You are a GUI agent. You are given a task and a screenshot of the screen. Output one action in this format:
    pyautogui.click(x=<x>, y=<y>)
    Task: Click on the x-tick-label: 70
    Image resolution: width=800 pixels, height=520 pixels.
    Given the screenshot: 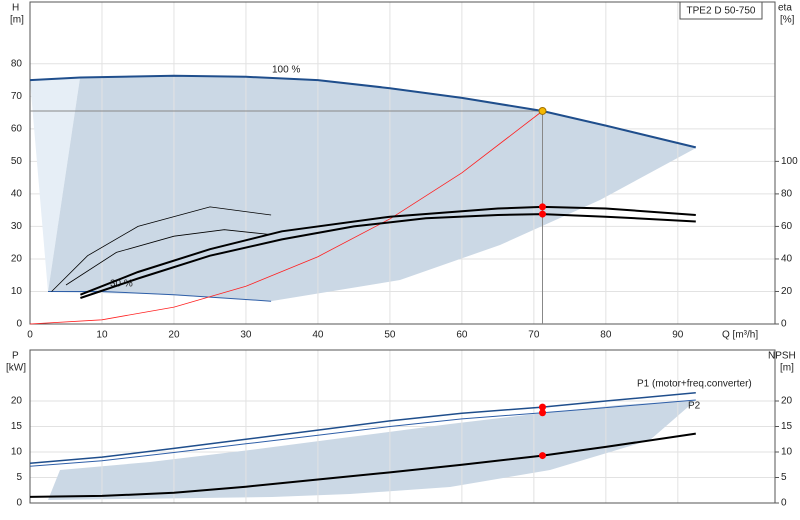 What is the action you would take?
    pyautogui.click(x=534, y=335)
    